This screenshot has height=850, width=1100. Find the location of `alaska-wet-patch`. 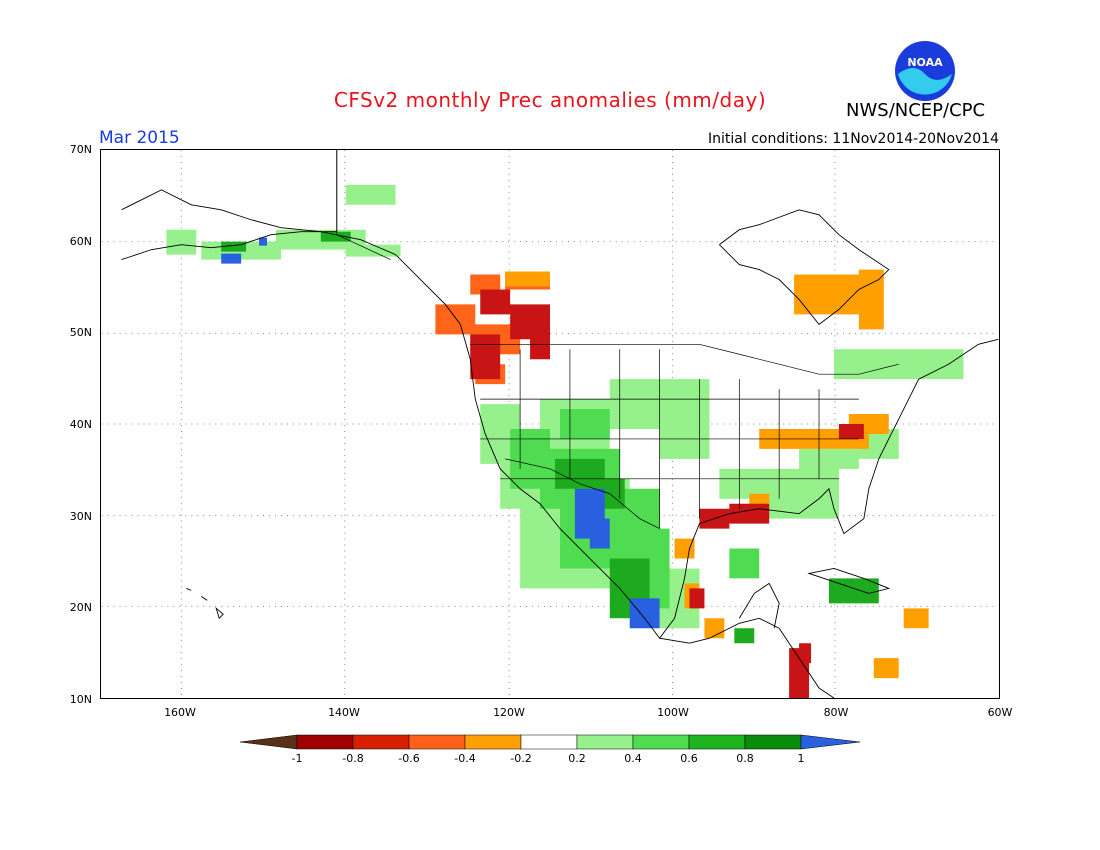

alaska-wet-patch is located at coordinates (283, 222).